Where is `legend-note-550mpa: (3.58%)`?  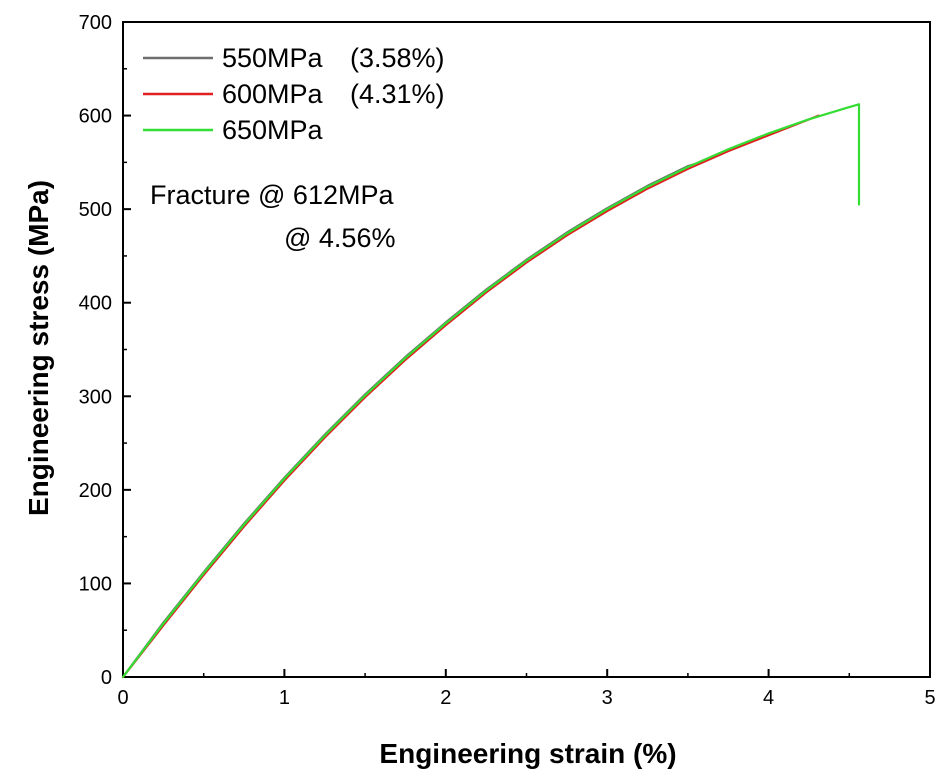 legend-note-550mpa: (3.58%) is located at coordinates (397, 58).